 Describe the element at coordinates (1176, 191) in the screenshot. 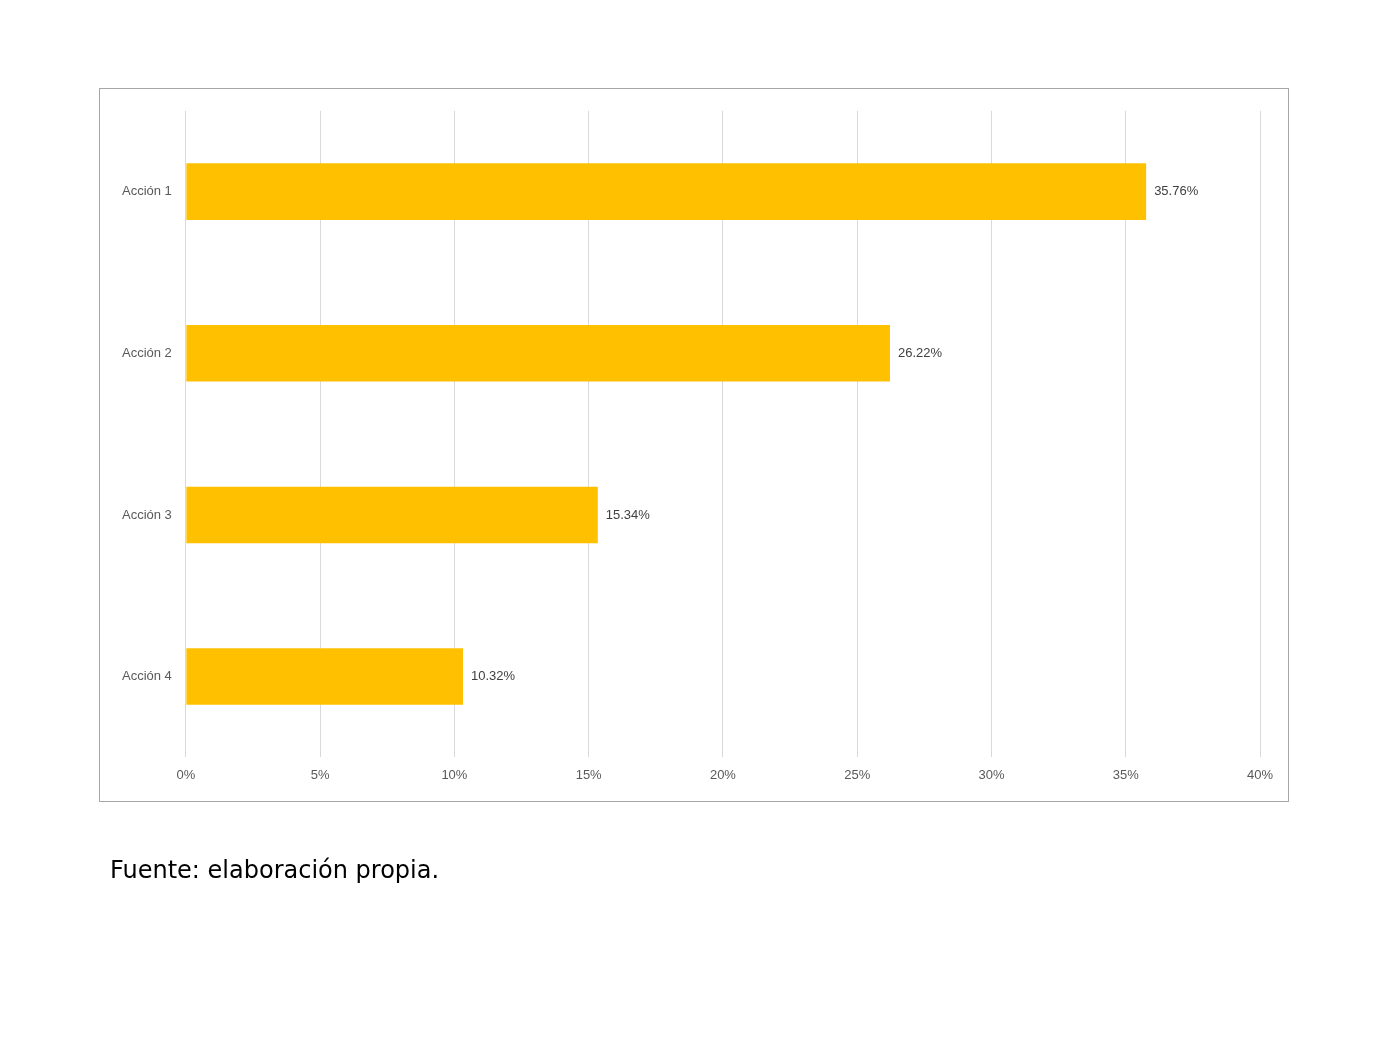

I see `data-label: 35.76%` at that location.